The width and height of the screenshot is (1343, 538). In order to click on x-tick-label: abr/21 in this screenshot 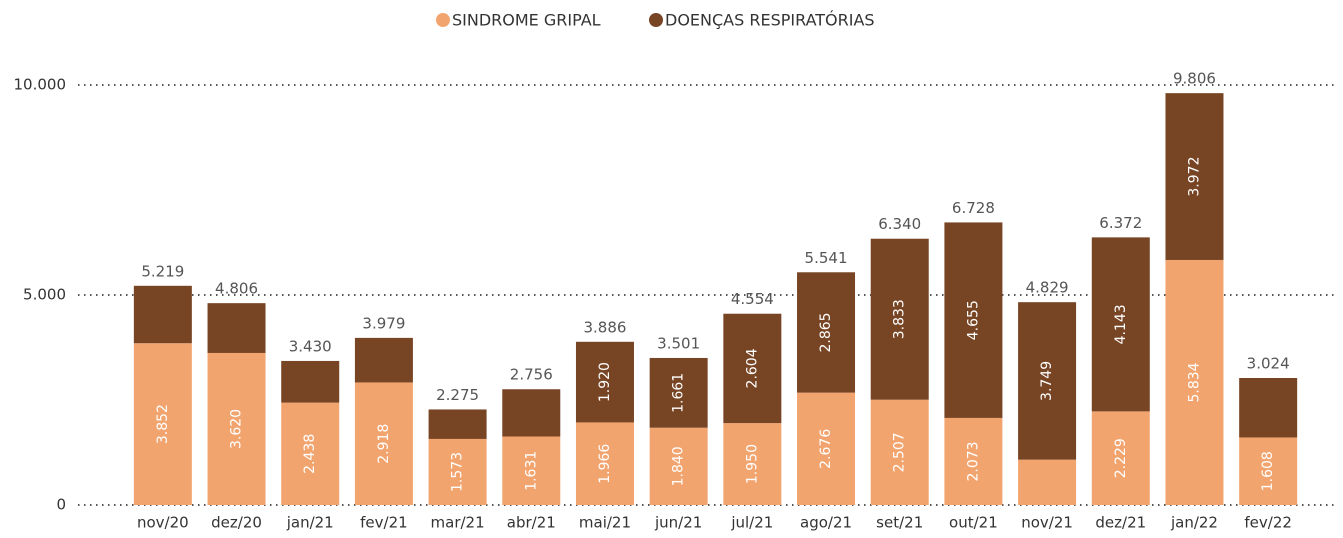, I will do `click(531, 523)`.